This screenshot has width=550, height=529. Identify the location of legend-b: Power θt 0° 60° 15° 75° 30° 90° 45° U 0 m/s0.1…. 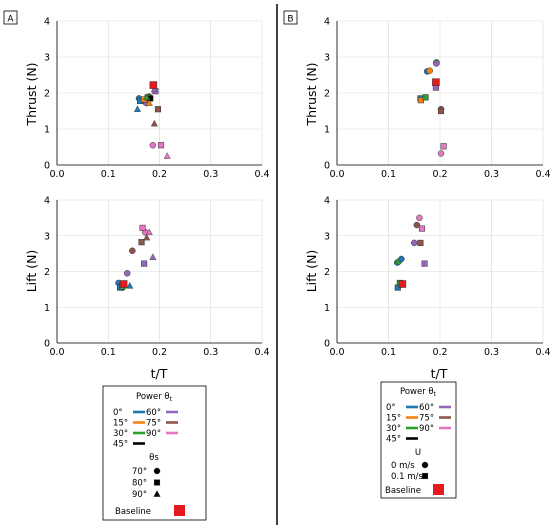
(418, 440).